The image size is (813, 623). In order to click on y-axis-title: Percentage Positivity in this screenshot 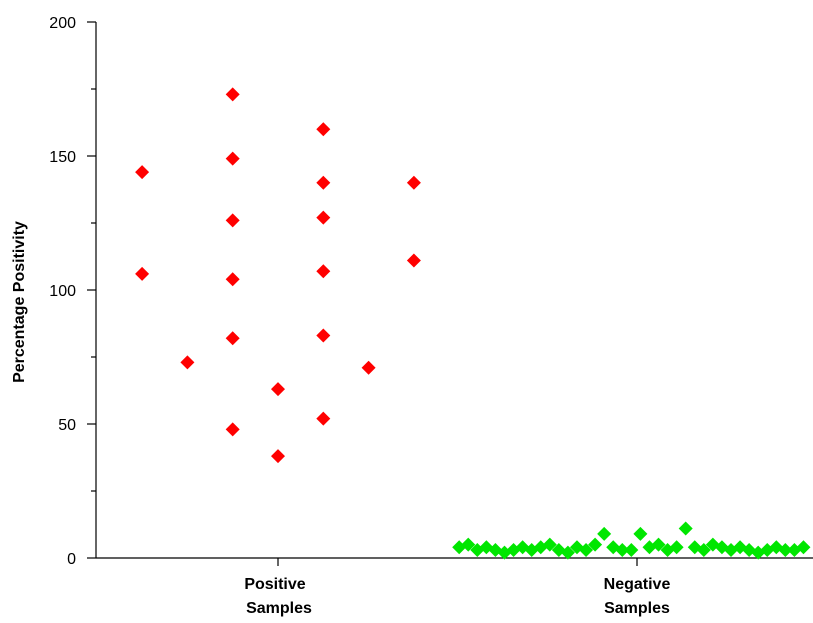, I will do `click(19, 302)`.